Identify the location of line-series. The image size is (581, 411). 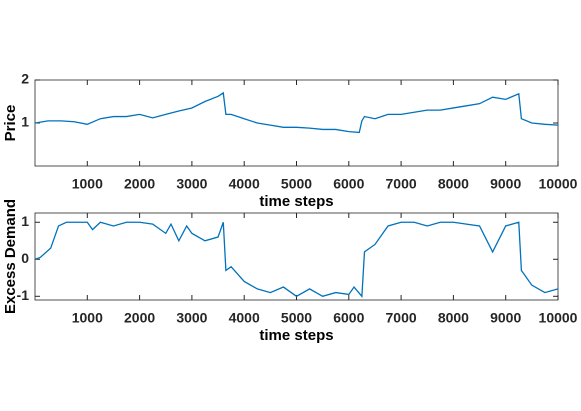
(296, 112).